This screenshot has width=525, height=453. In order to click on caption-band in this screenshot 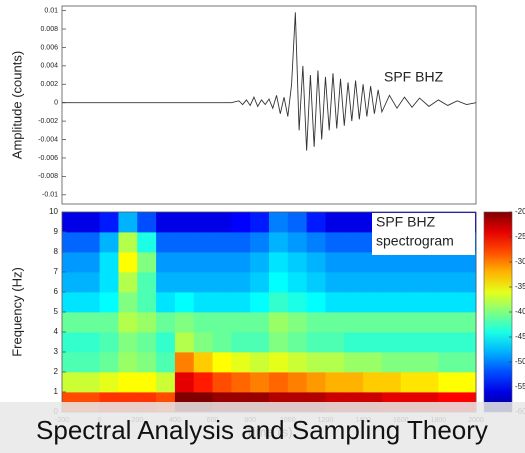, I will do `click(262, 427)`.